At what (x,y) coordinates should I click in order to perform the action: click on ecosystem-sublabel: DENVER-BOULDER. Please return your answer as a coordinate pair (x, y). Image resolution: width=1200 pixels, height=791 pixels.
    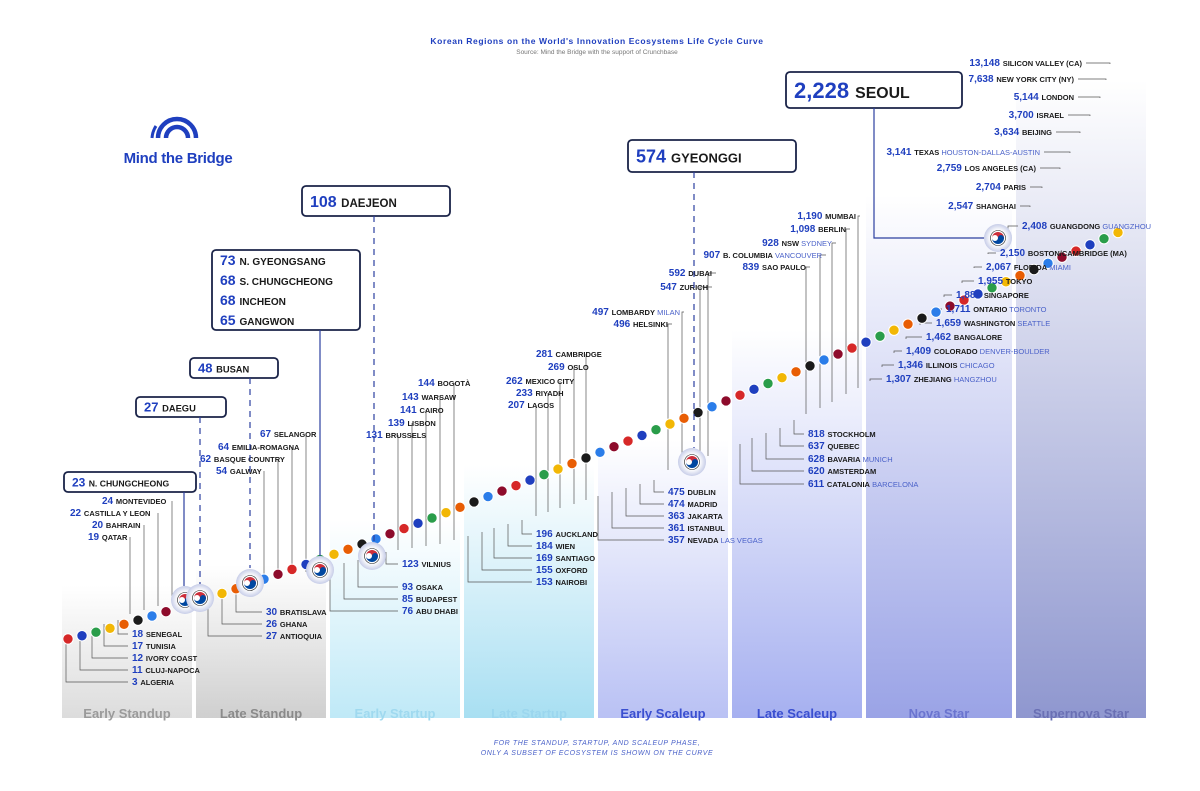
    Looking at the image, I should click on (1014, 351).